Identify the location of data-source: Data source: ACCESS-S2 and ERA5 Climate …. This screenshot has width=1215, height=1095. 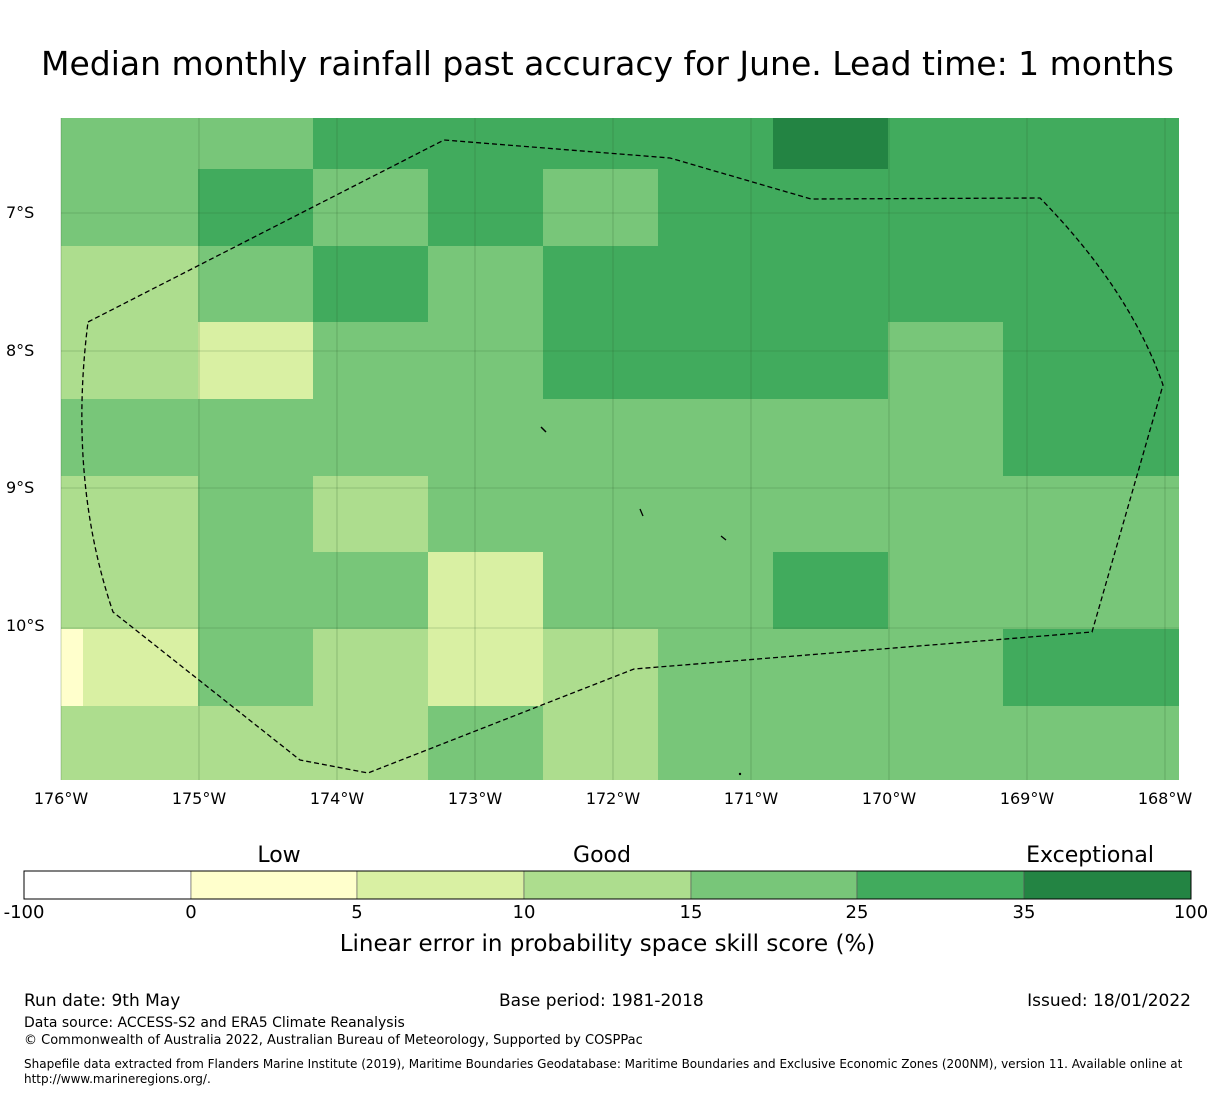
(214, 1023).